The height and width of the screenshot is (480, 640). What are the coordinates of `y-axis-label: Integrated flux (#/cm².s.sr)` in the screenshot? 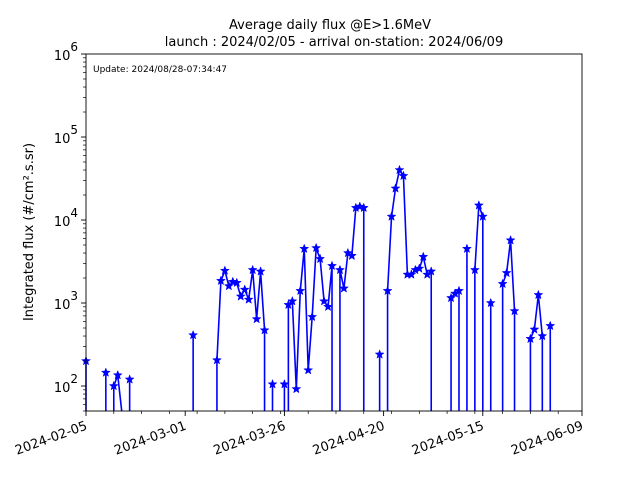 It's located at (29, 232).